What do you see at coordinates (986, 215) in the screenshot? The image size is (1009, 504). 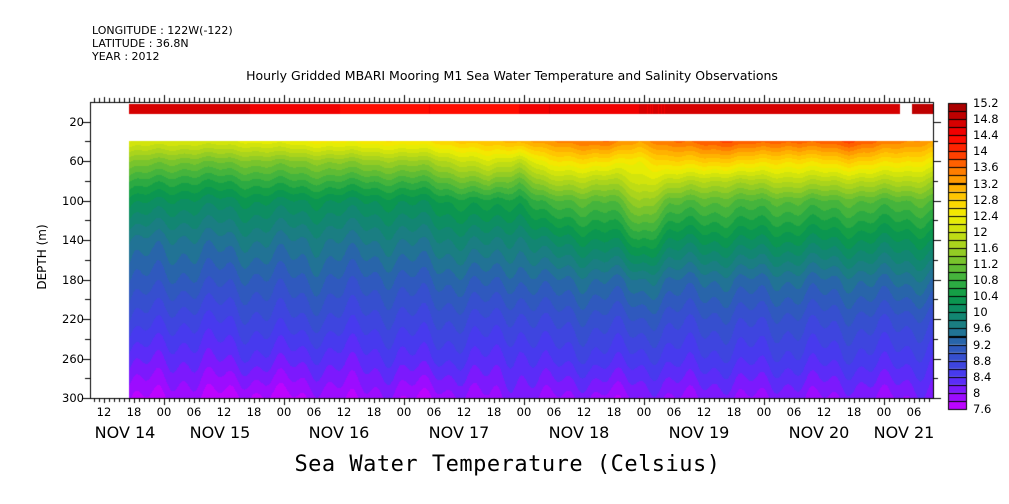 I see `colorbar-label: 12.4` at bounding box center [986, 215].